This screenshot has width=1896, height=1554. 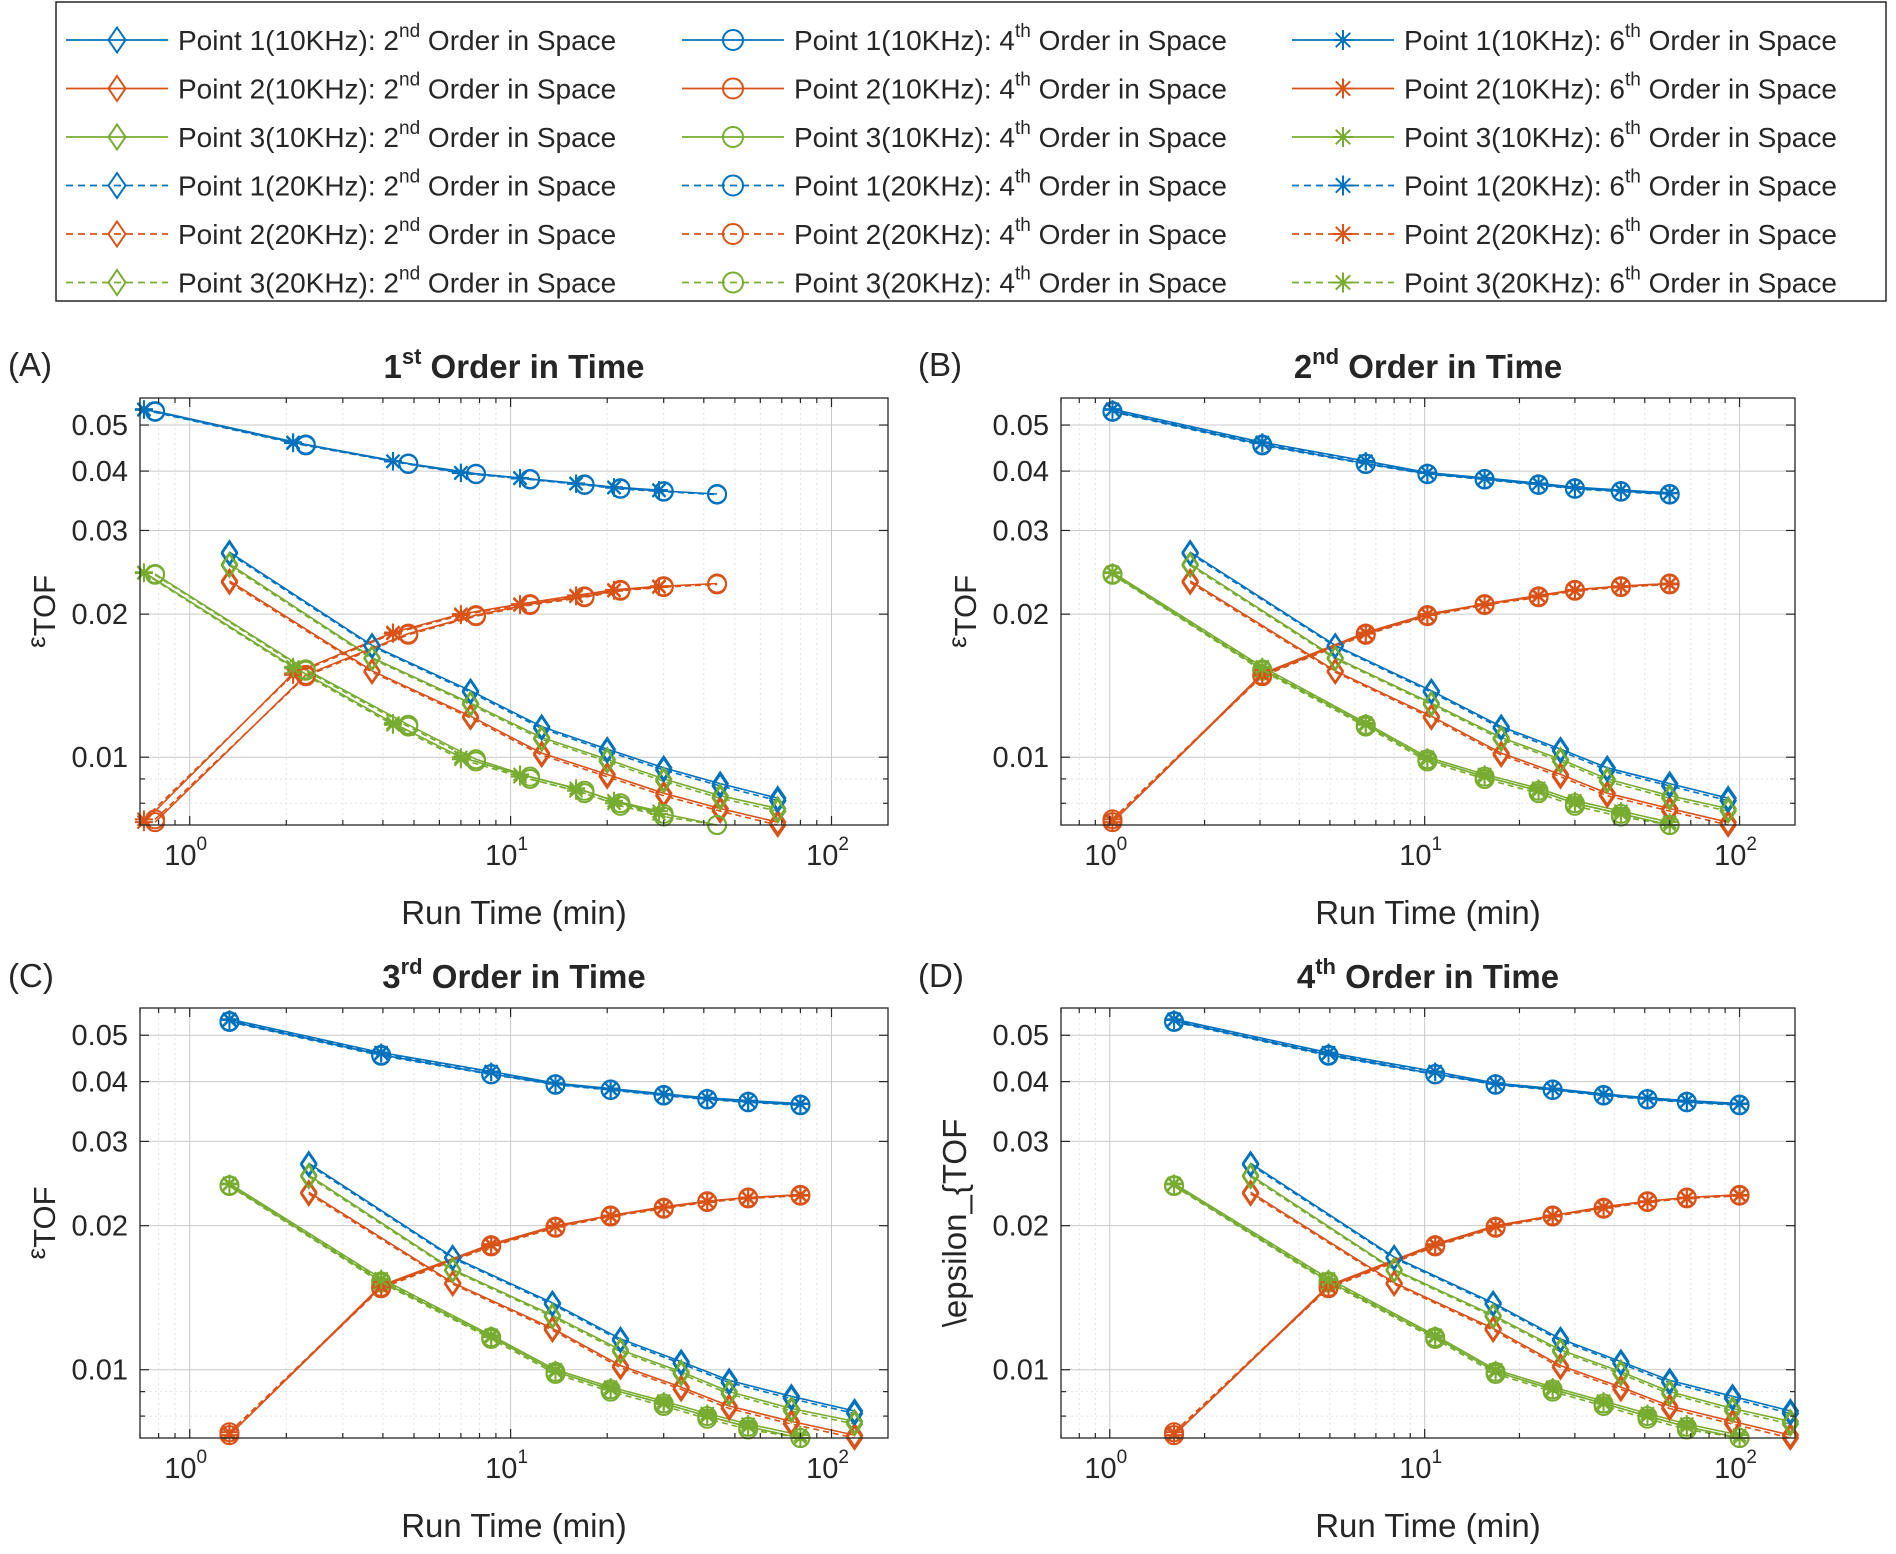 What do you see at coordinates (100, 615) in the screenshot?
I see `y-tick-label: 0.02` at bounding box center [100, 615].